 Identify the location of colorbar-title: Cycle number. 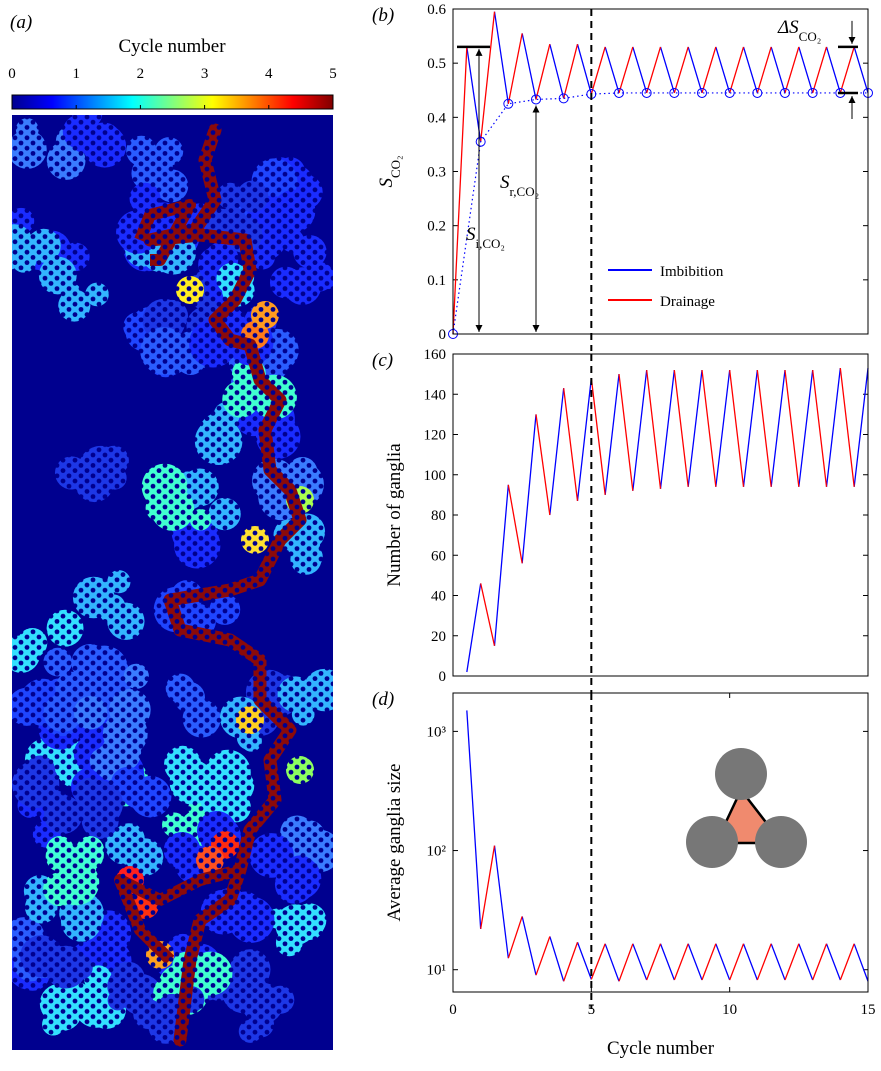
(172, 46).